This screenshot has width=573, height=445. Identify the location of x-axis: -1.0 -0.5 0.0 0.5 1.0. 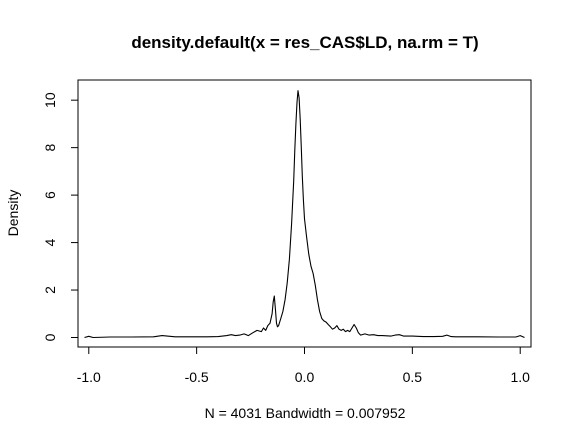
(303, 366).